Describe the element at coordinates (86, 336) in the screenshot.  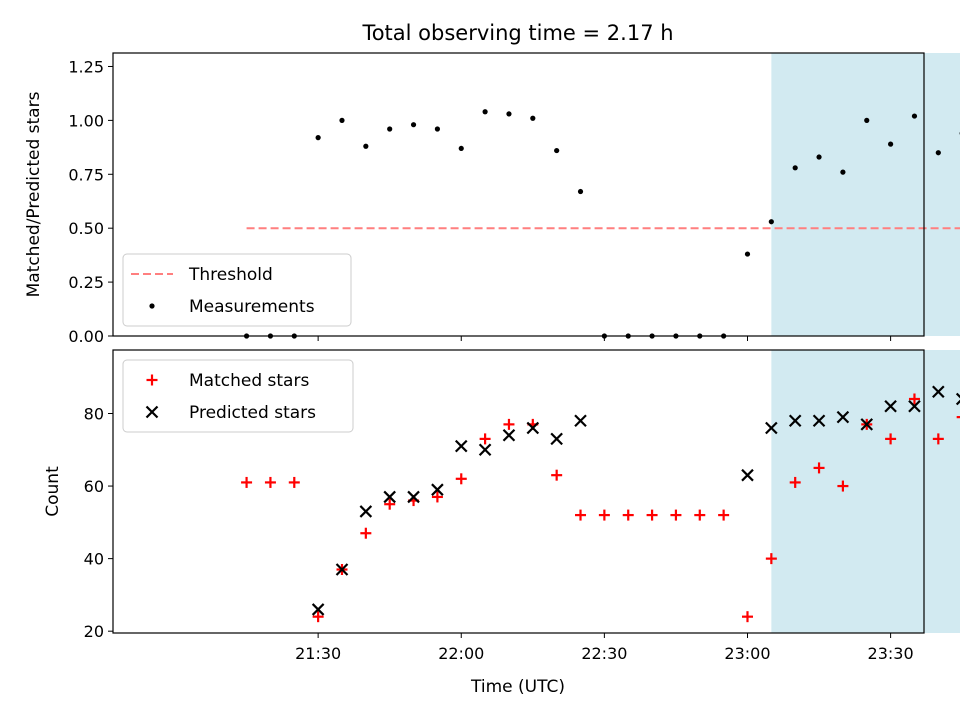
I see `y-tick-label: 0.00` at that location.